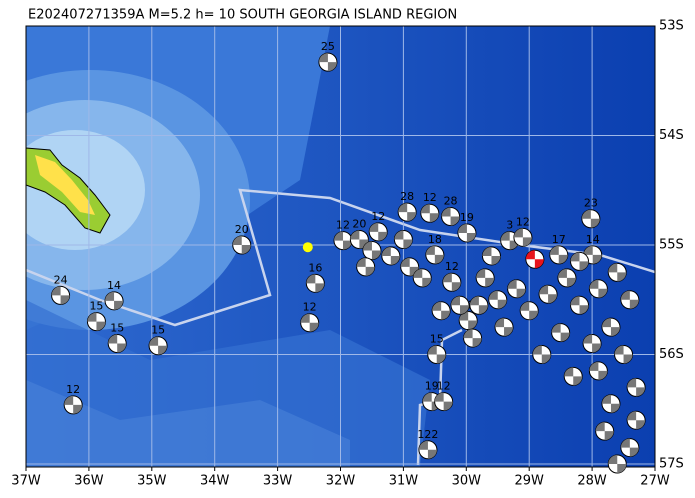 The width and height of the screenshot is (695, 498). Describe the element at coordinates (559, 239) in the screenshot. I see `depth-label: 17` at that location.